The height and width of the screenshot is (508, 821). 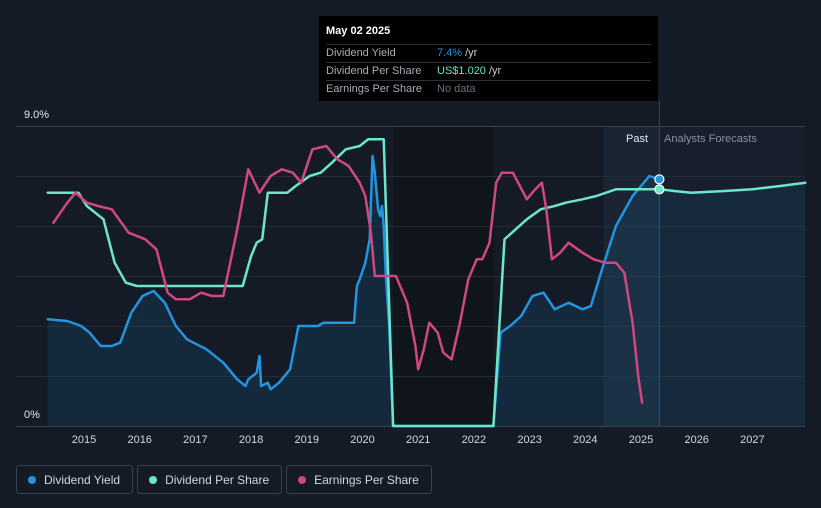 What do you see at coordinates (488, 89) in the screenshot?
I see `tooltip-row-earnings-per-share: Earnings Per Share No data` at bounding box center [488, 89].